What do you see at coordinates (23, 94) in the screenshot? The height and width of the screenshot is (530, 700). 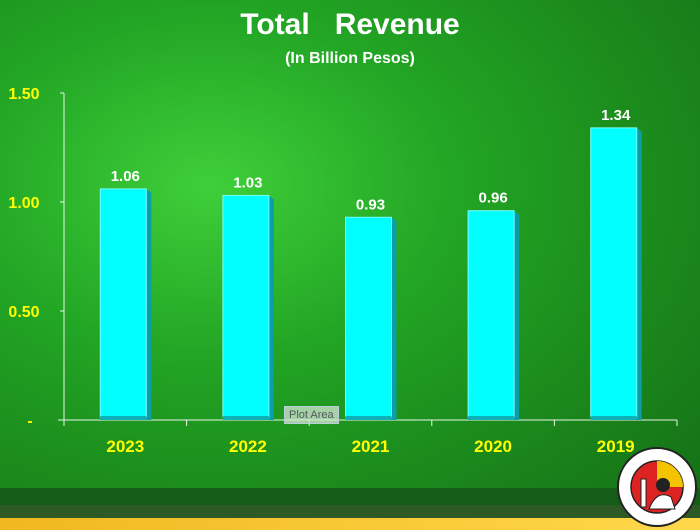 I see `y-tick-label: 1.50` at bounding box center [23, 94].